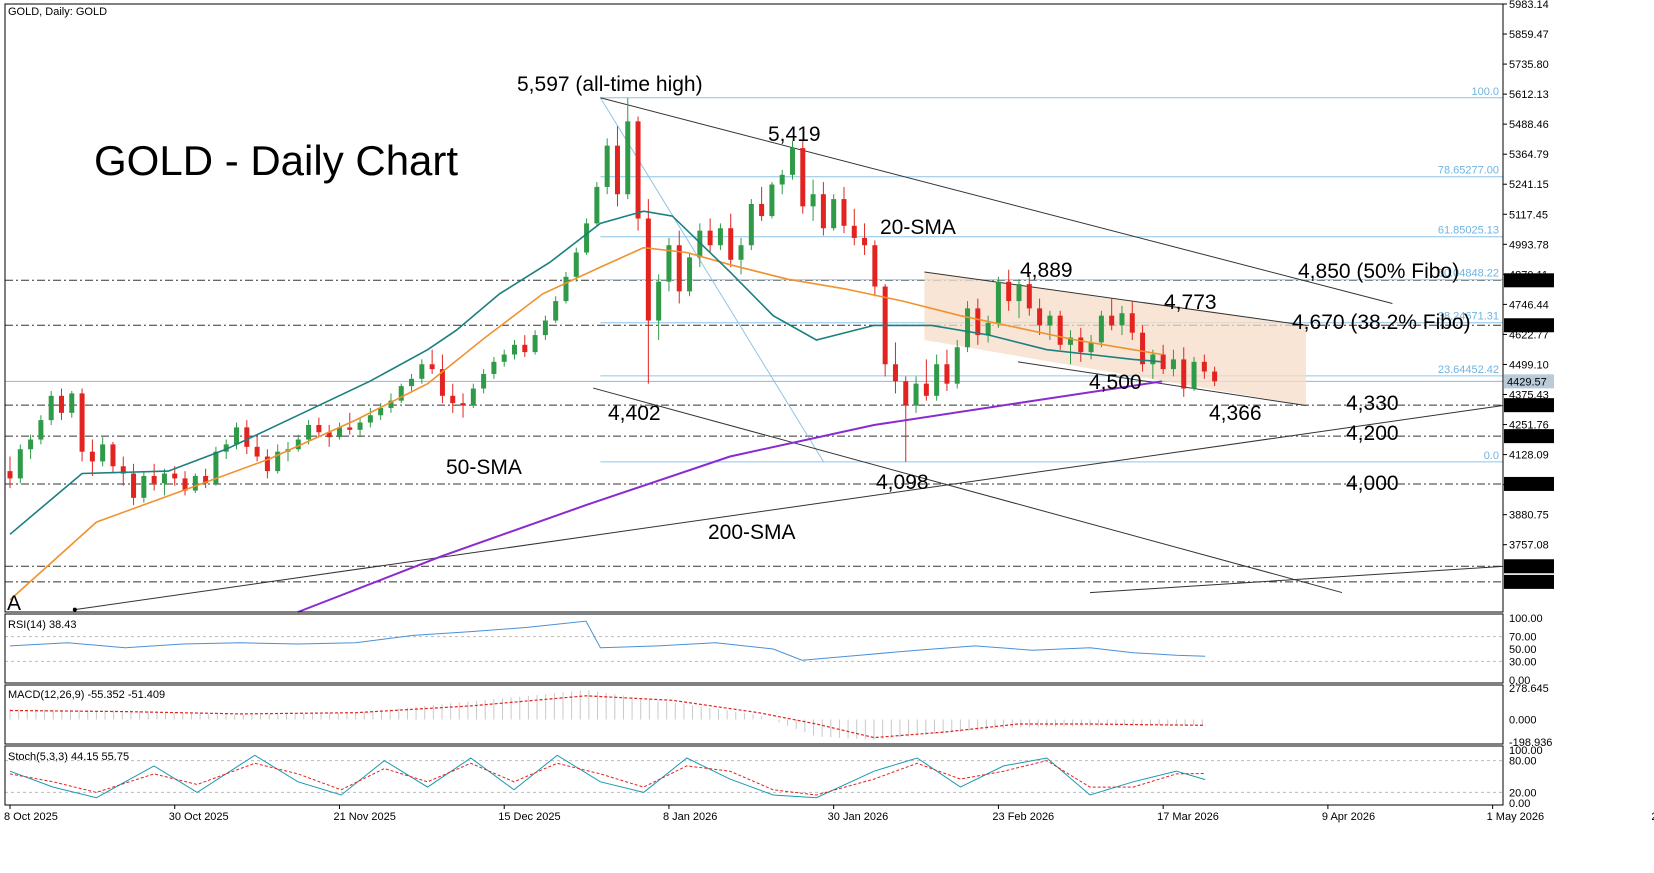 The width and height of the screenshot is (1654, 873). What do you see at coordinates (1529, 95) in the screenshot?
I see `y-tick-label: 5612.13` at bounding box center [1529, 95].